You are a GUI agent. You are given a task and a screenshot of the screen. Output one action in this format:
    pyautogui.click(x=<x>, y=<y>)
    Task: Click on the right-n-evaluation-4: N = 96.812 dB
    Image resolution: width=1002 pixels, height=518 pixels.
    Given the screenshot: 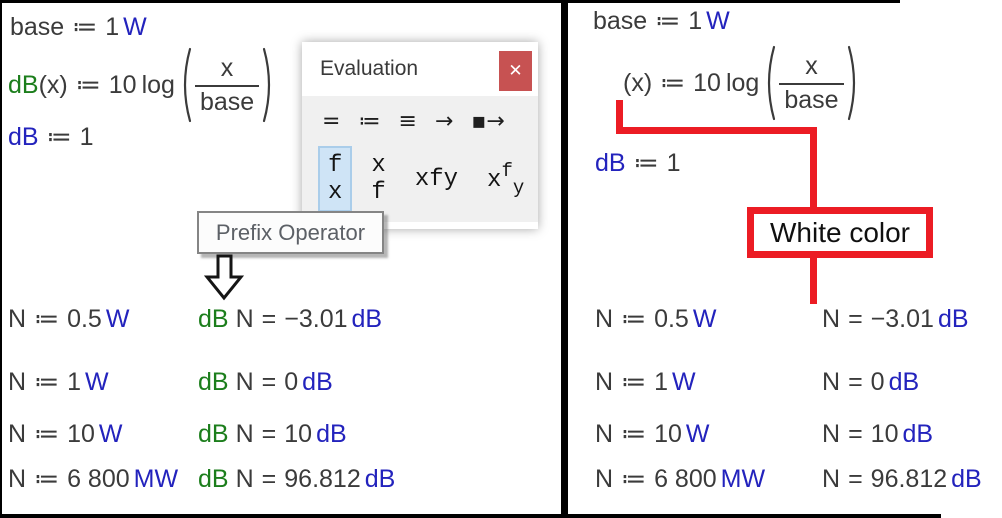 What is the action you would take?
    pyautogui.click(x=902, y=479)
    